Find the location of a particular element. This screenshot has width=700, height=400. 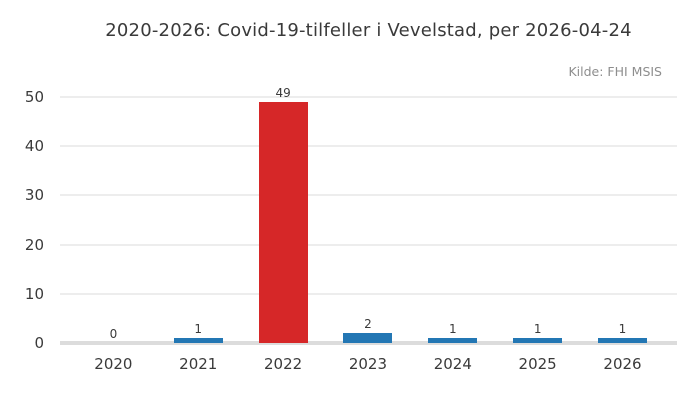

y-tick-label: 40 is located at coordinates (34, 146).